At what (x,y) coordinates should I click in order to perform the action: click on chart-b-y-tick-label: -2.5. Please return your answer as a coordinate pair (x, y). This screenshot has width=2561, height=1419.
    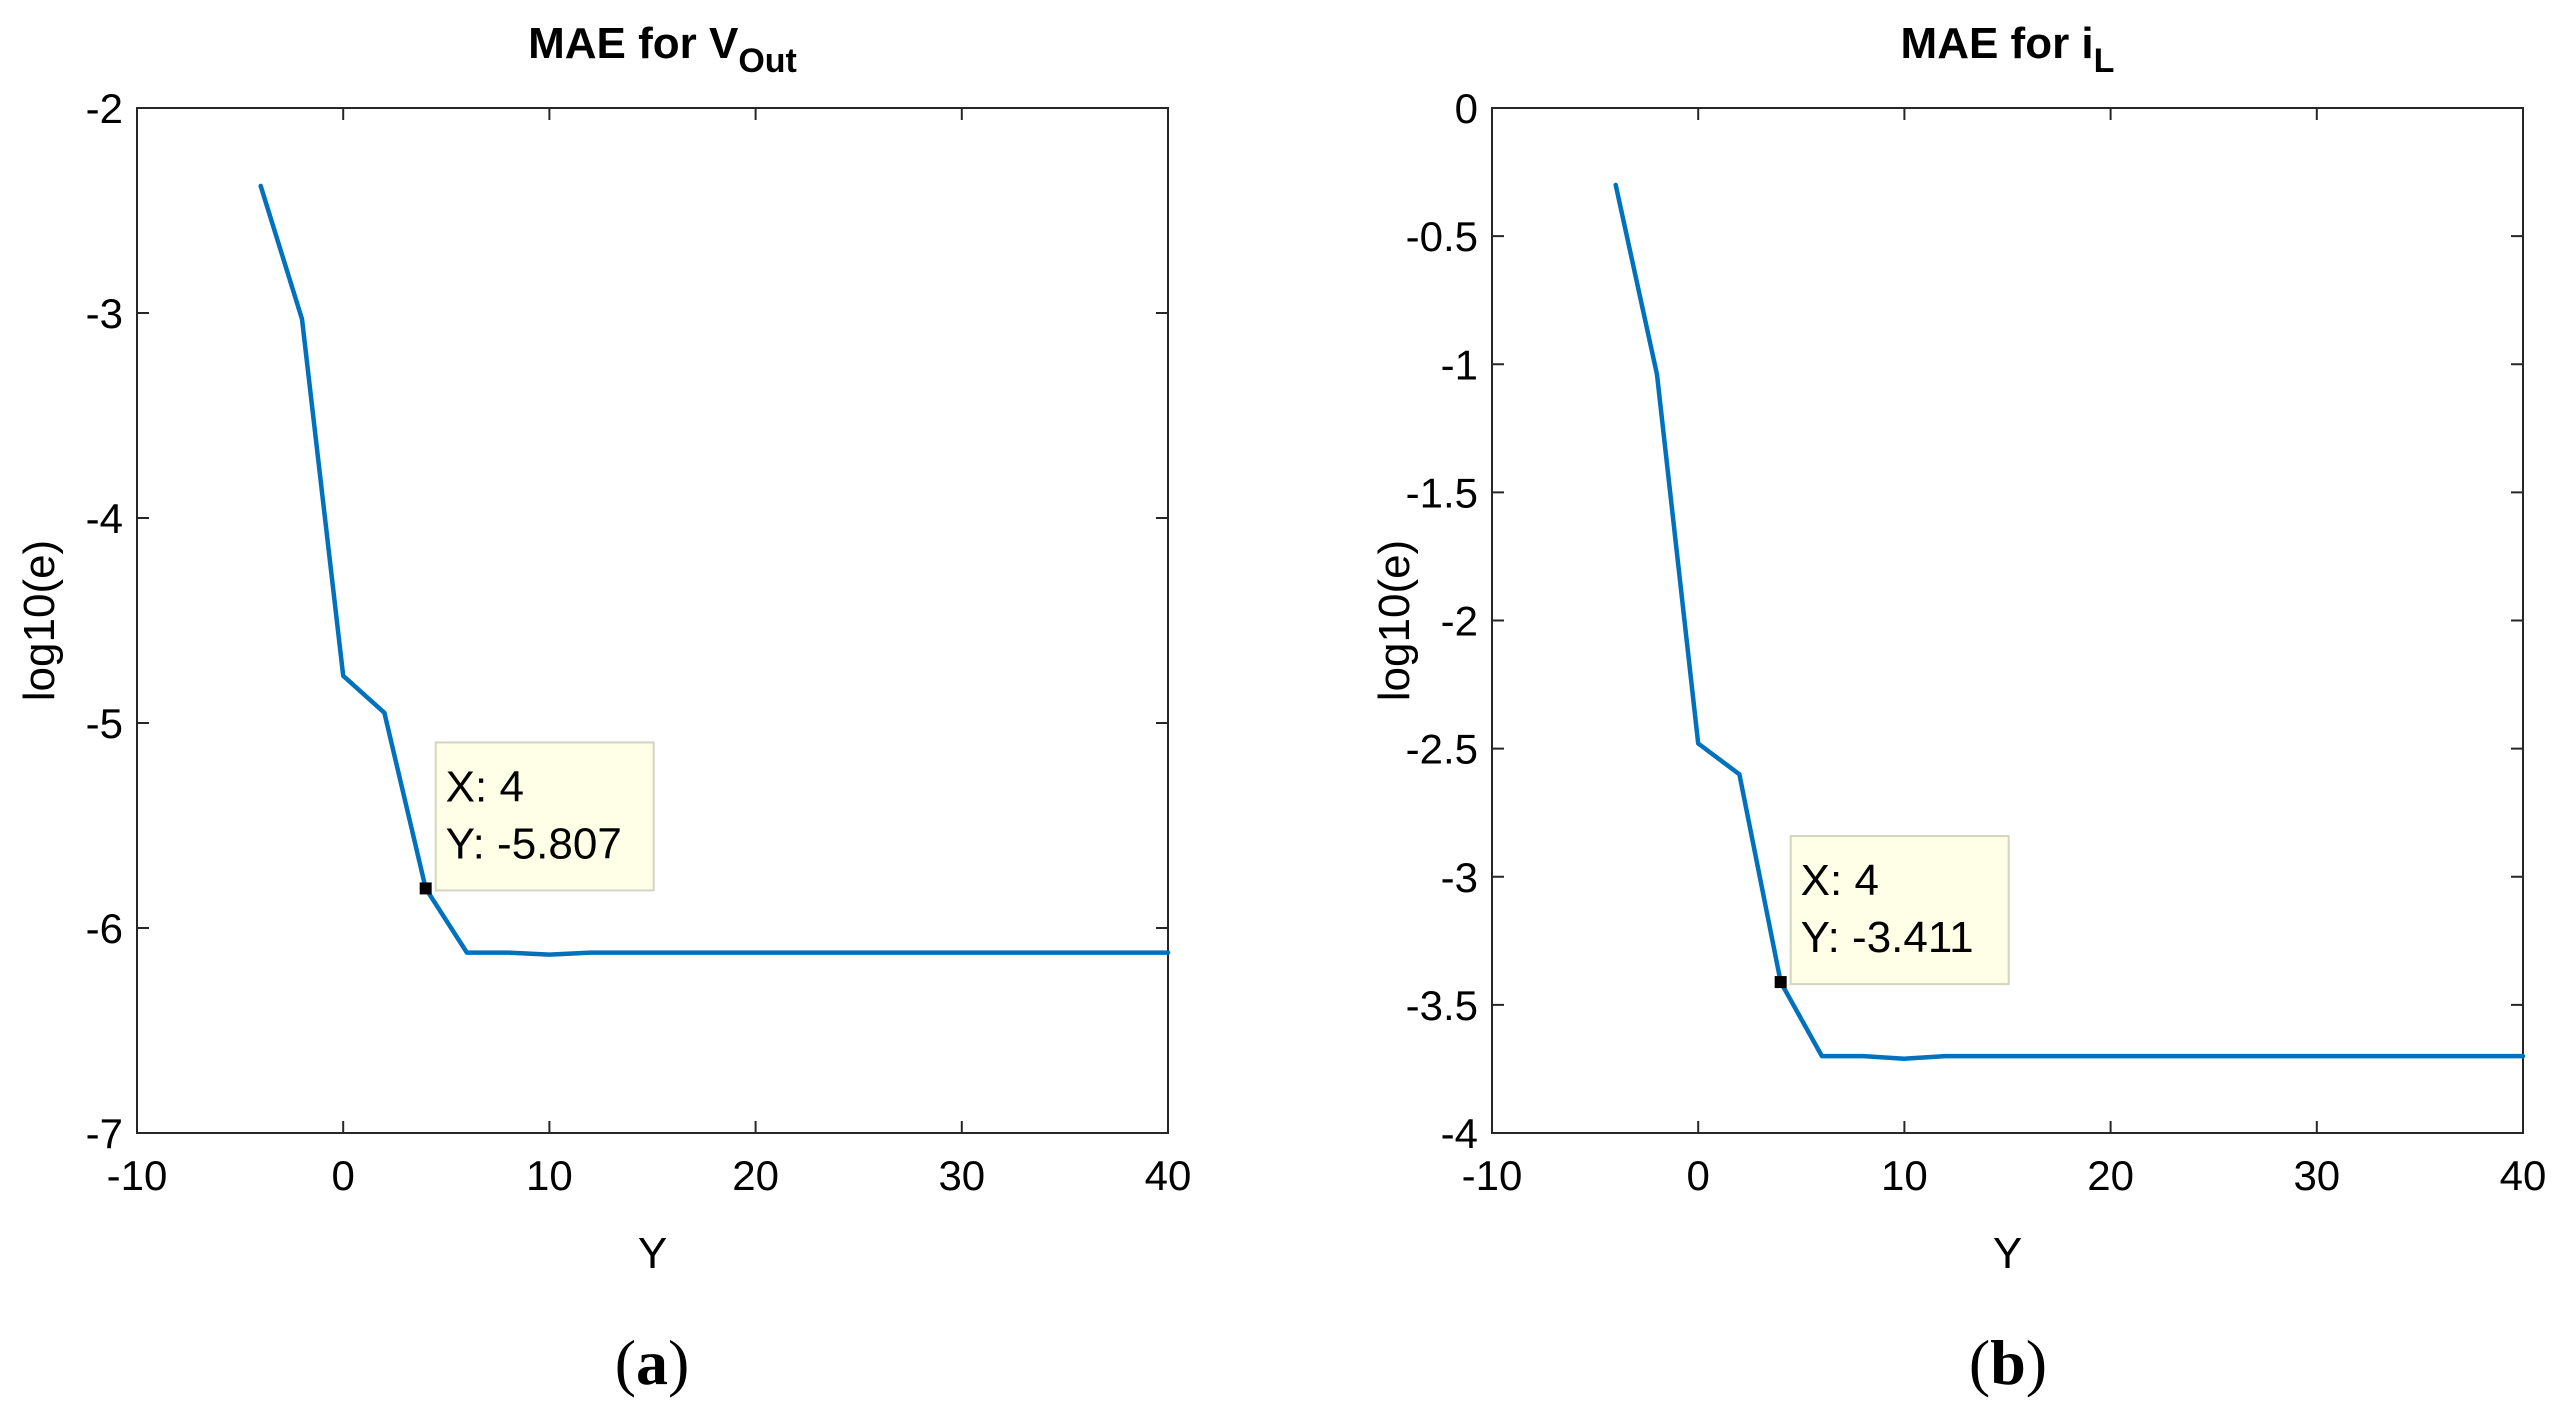
    Looking at the image, I should click on (1442, 749).